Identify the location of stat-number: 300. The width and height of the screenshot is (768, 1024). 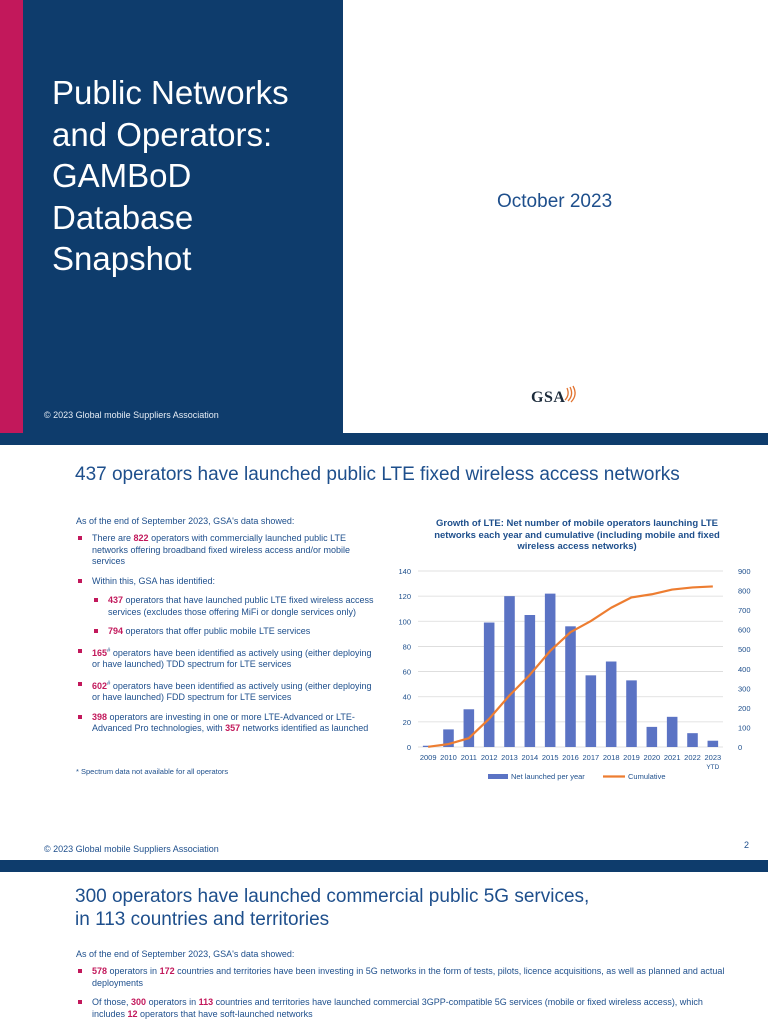
(139, 1002).